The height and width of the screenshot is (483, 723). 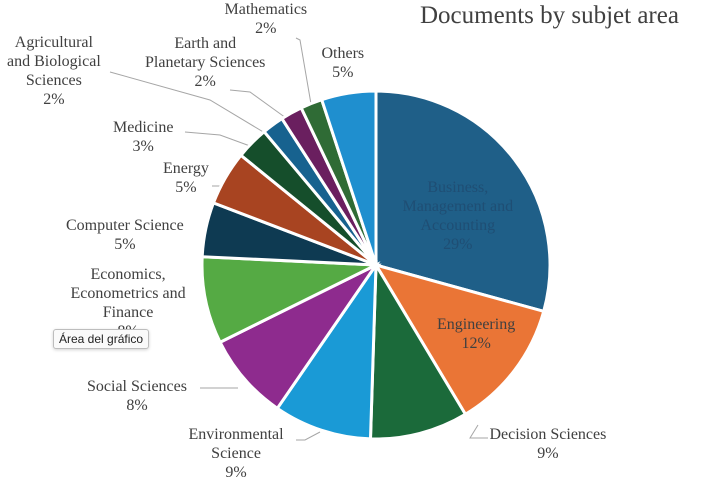 What do you see at coordinates (125, 225) in the screenshot?
I see `data-label-name: Computer Science` at bounding box center [125, 225].